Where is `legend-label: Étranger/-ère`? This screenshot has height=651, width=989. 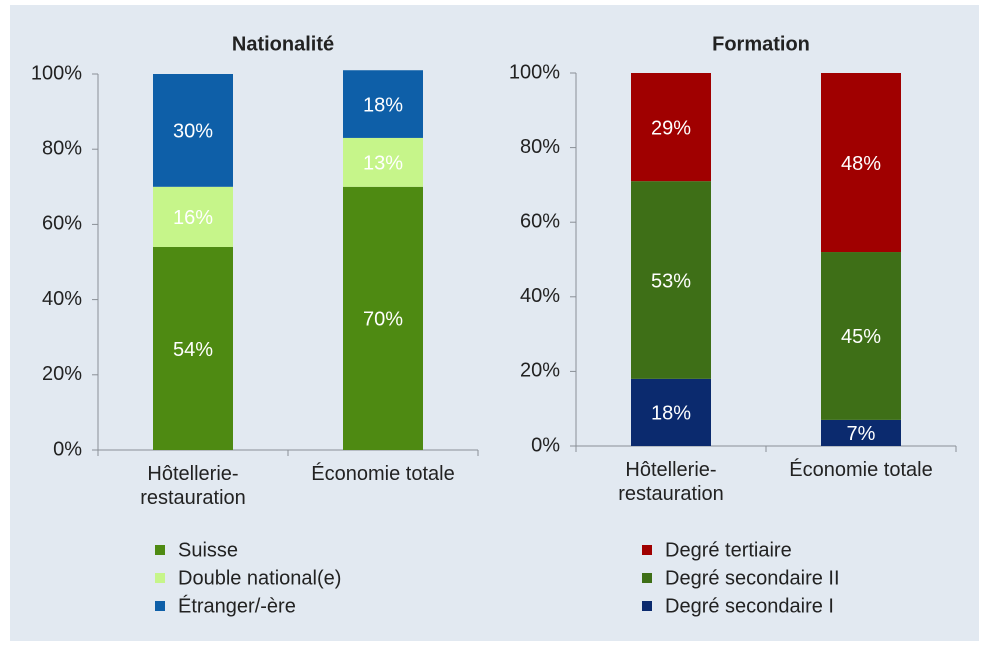 legend-label: Étranger/-ère is located at coordinates (237, 605).